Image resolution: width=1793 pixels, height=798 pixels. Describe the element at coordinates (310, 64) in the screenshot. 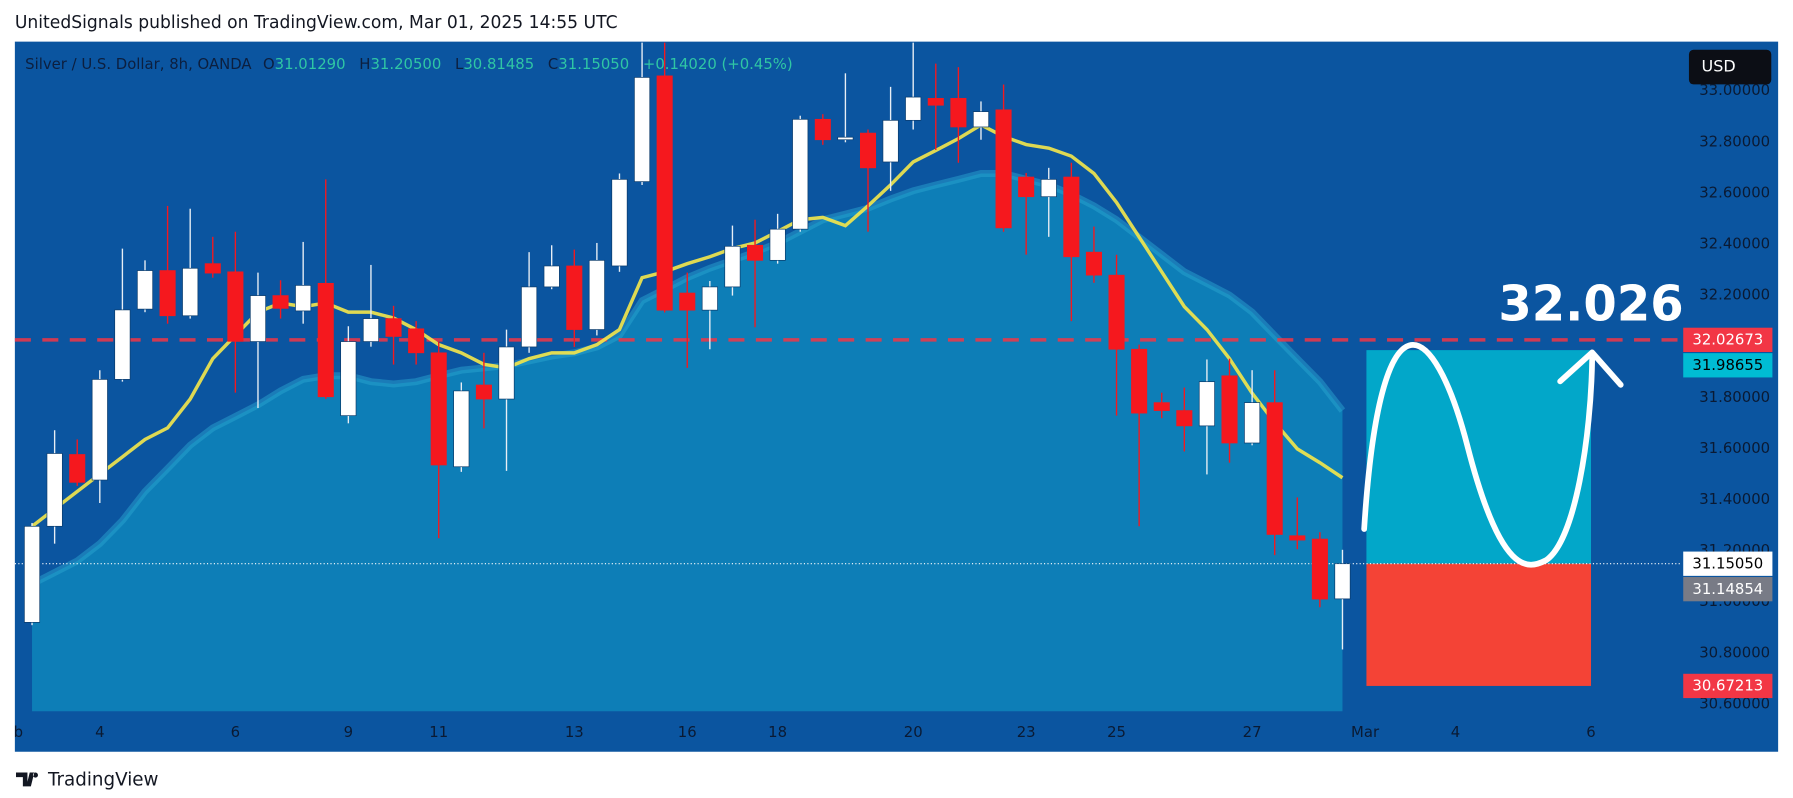

I see `legend-open: 31.01290` at that location.